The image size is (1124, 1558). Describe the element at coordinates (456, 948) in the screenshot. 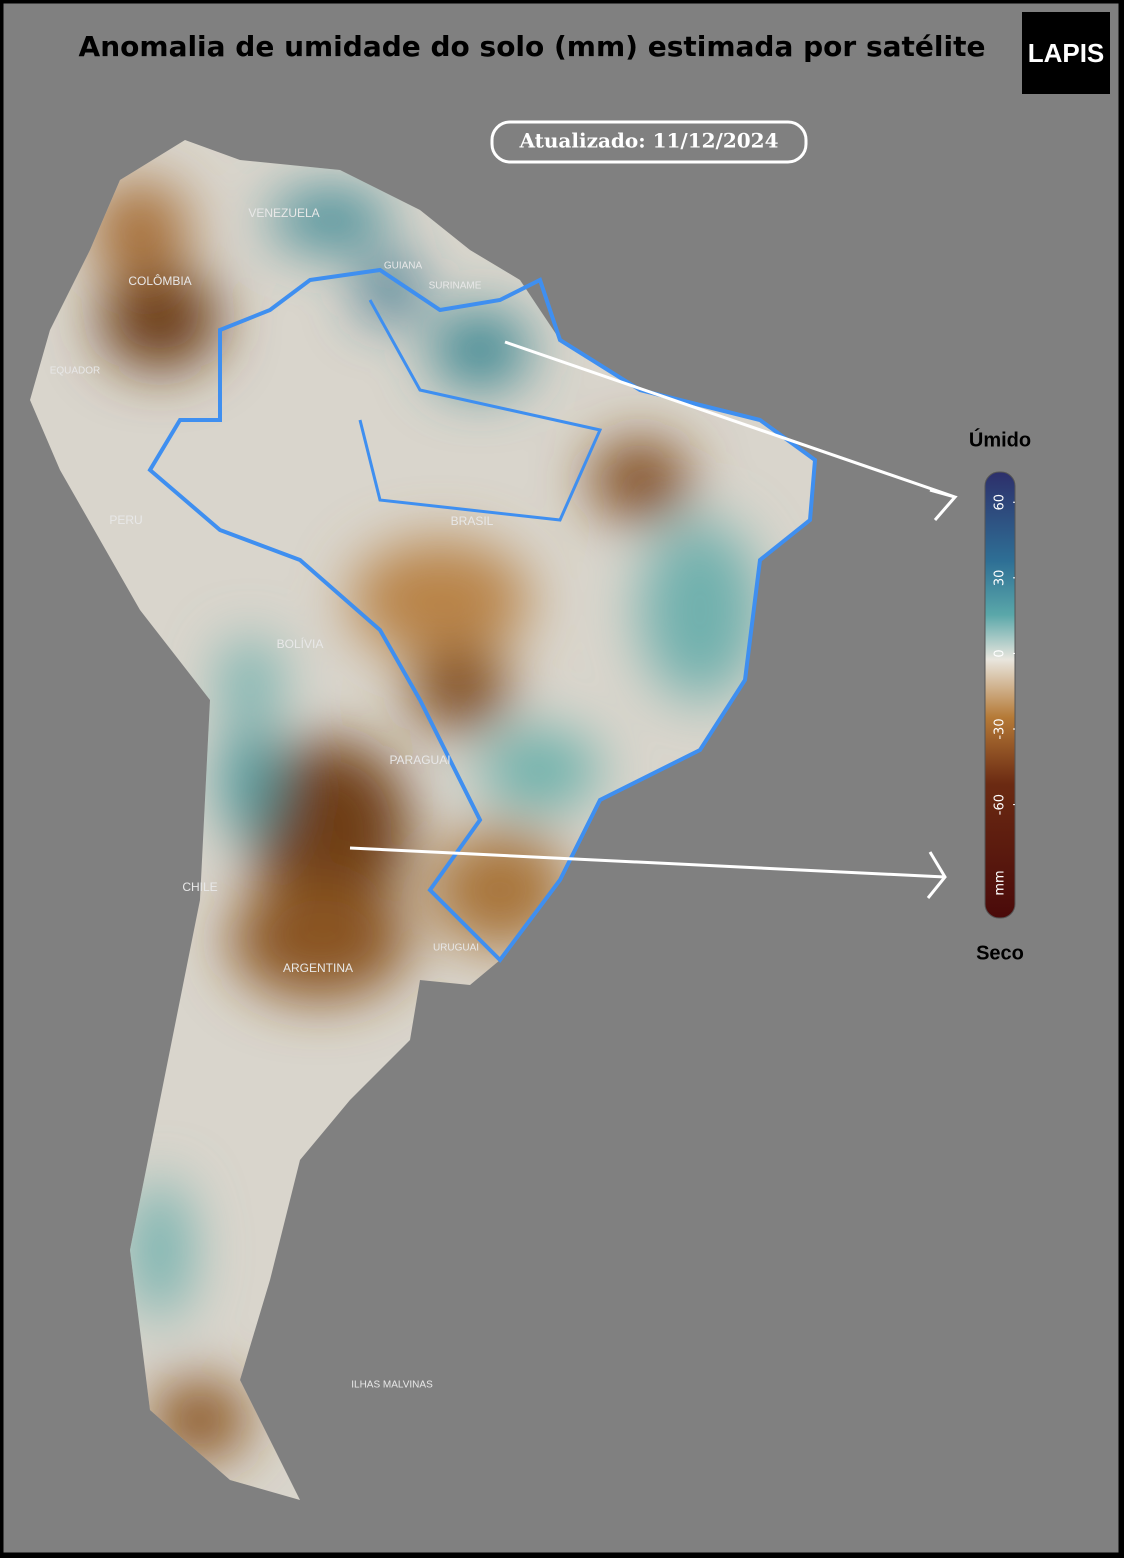

I see `country-label: URUGUAI` at that location.